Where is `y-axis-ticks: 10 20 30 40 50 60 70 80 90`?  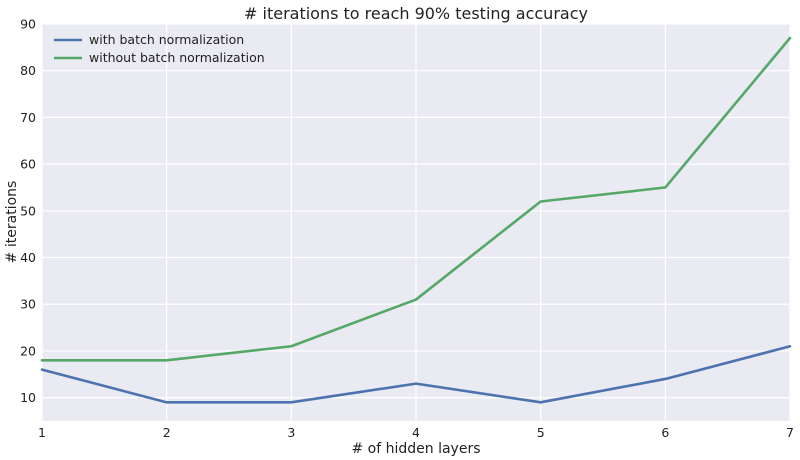 y-axis-ticks: 10 20 30 40 50 60 70 80 90 is located at coordinates (28, 211).